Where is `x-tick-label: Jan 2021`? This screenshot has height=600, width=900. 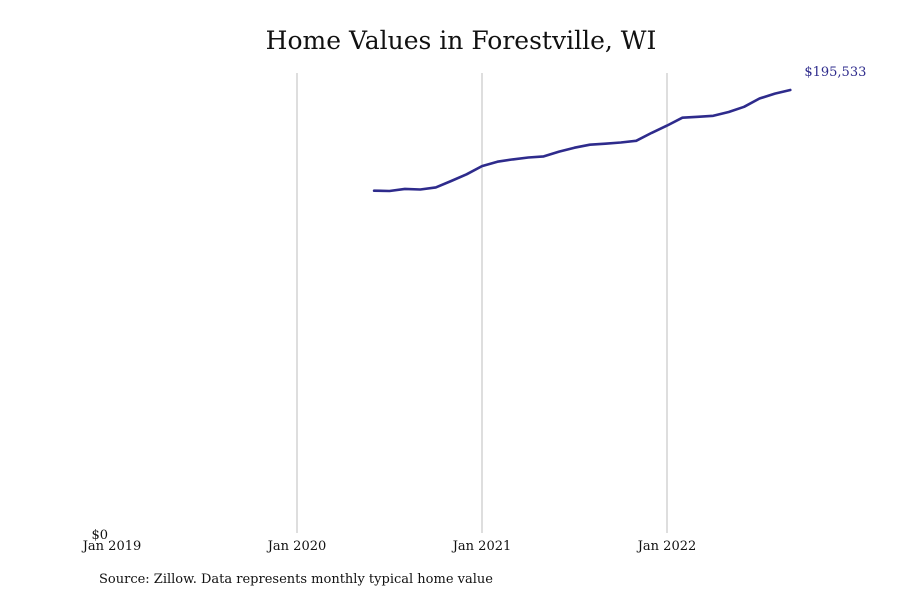 x-tick-label: Jan 2021 is located at coordinates (481, 546).